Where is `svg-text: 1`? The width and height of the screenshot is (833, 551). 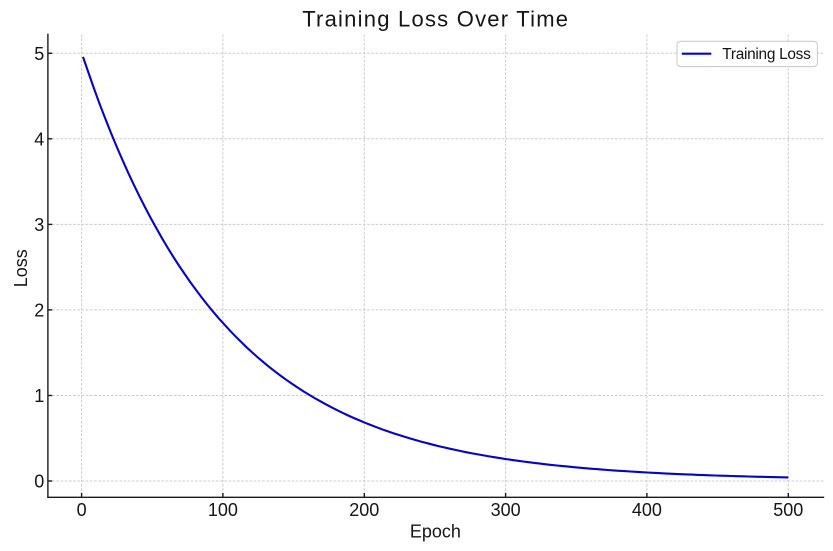 svg-text: 1 is located at coordinates (39, 396).